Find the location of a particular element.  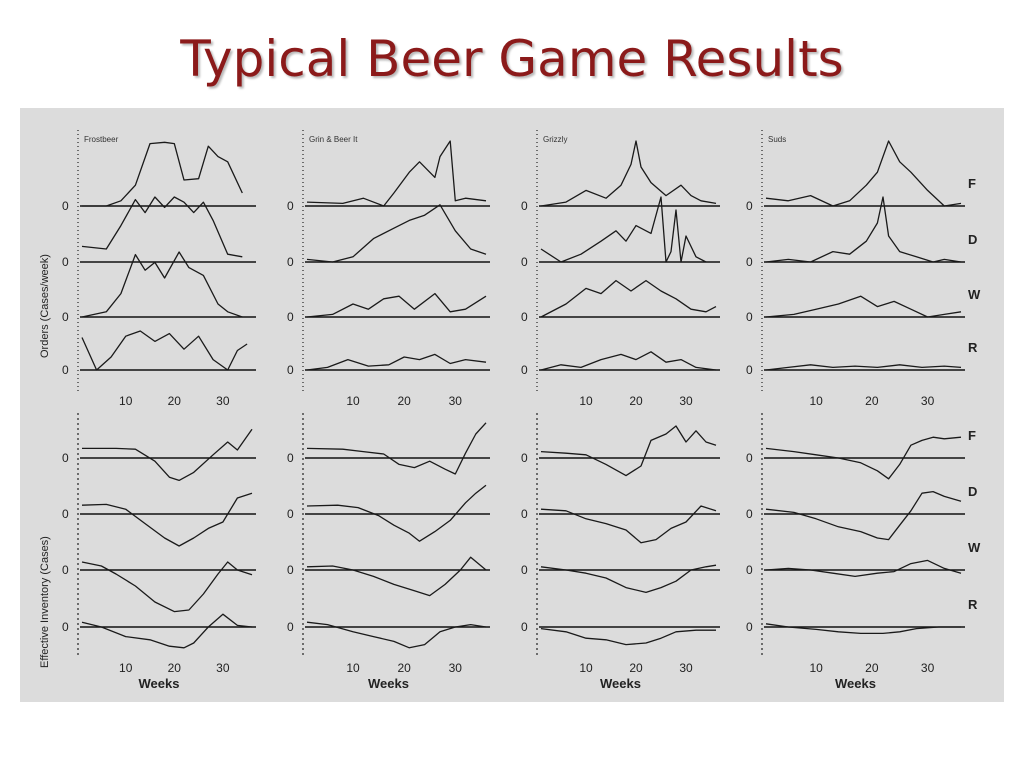

stage-label: R is located at coordinates (973, 347).